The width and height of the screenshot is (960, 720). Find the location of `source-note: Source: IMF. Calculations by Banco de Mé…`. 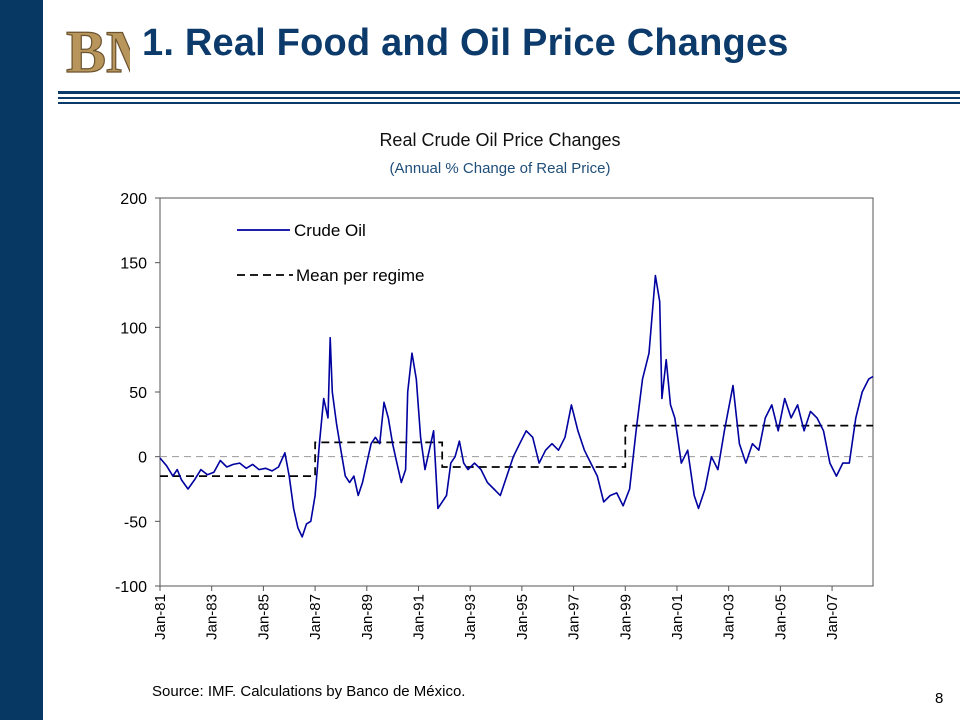

source-note: Source: IMF. Calculations by Banco de Mé… is located at coordinates (309, 691).